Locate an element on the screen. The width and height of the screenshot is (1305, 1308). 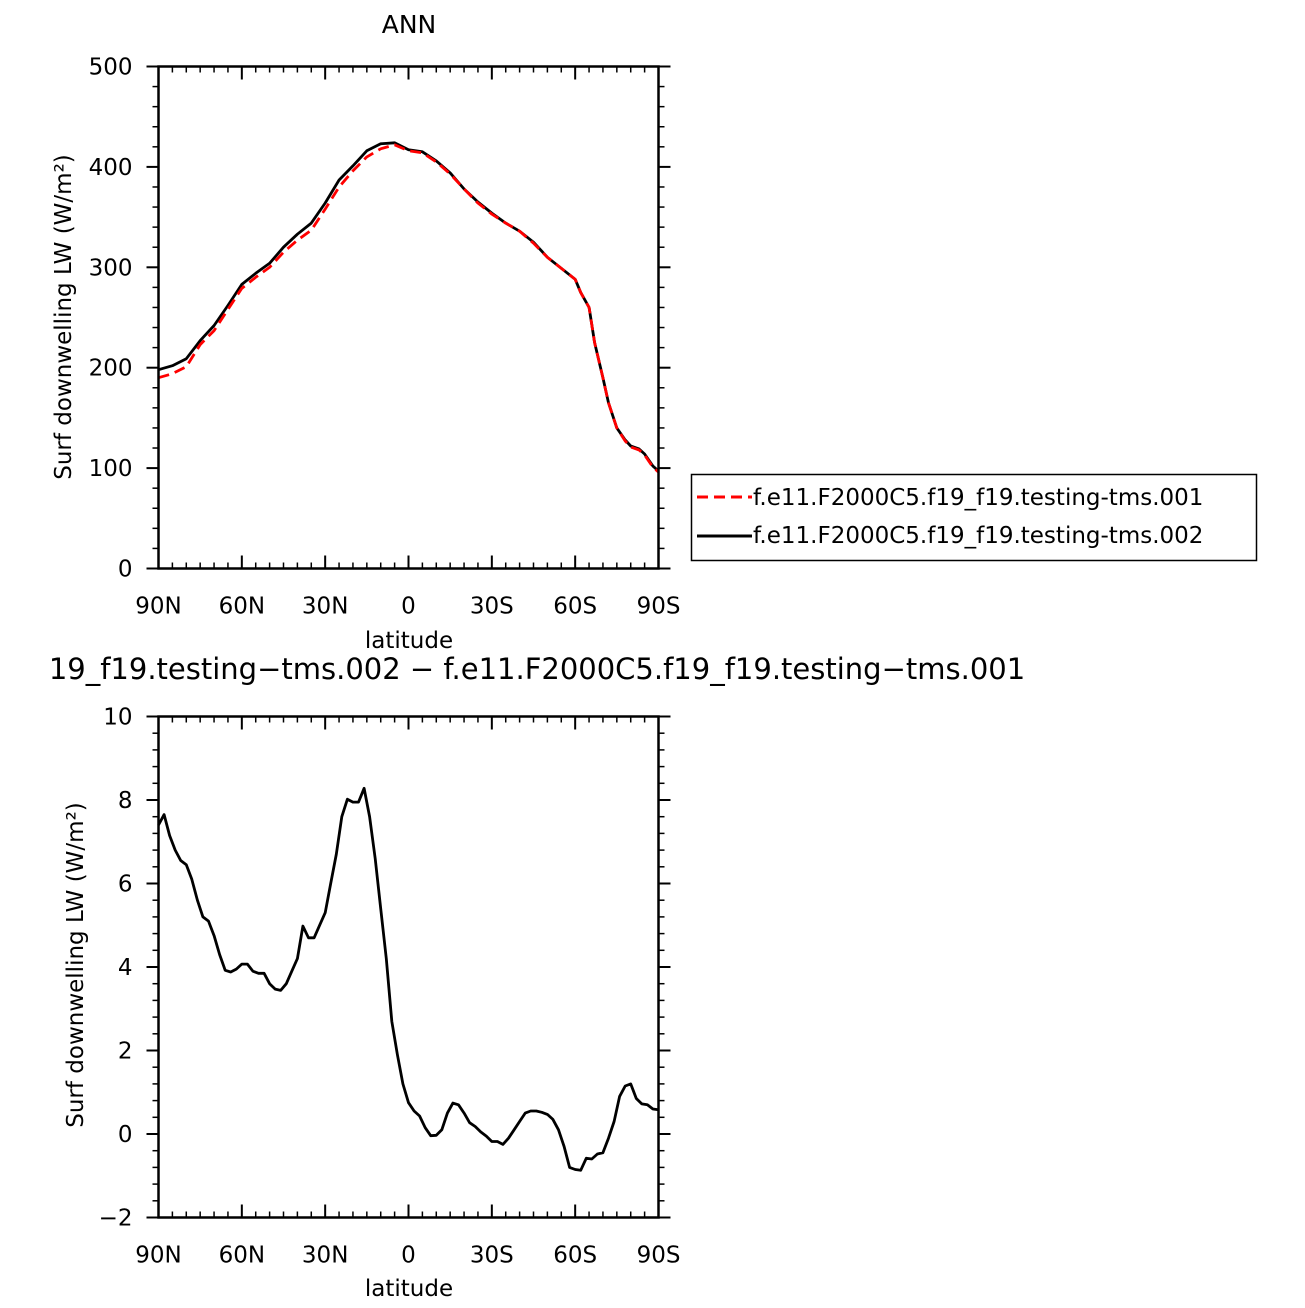
bottom-ytick-label: 8 is located at coordinates (125, 801).